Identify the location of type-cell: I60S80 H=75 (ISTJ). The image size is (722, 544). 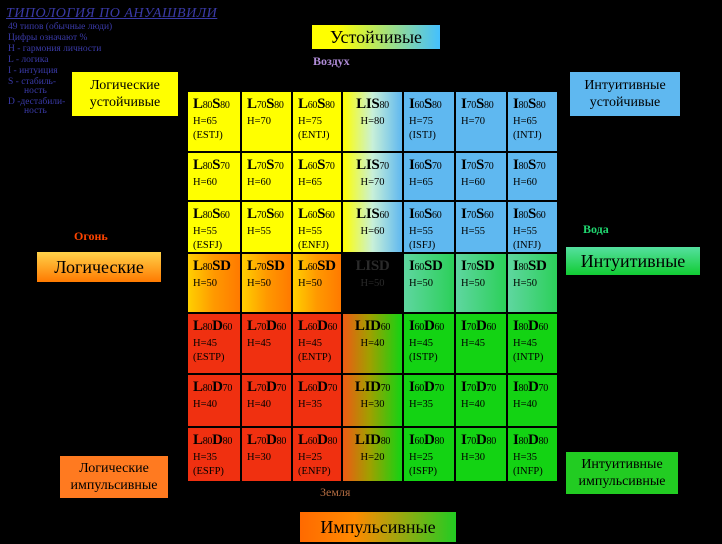
(429, 121).